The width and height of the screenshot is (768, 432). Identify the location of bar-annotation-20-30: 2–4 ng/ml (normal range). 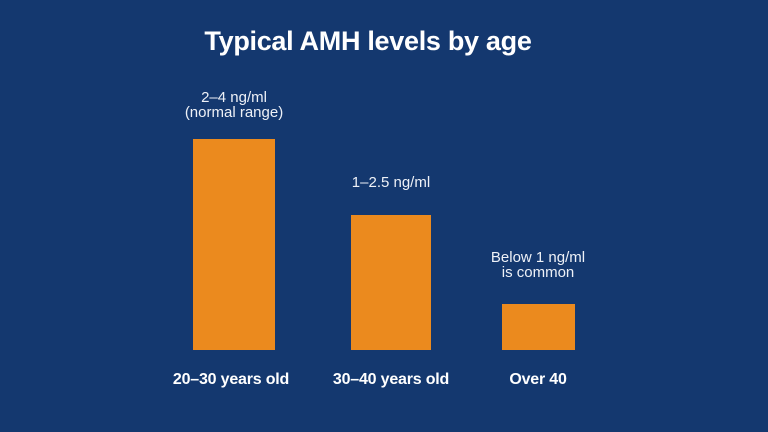
(234, 105).